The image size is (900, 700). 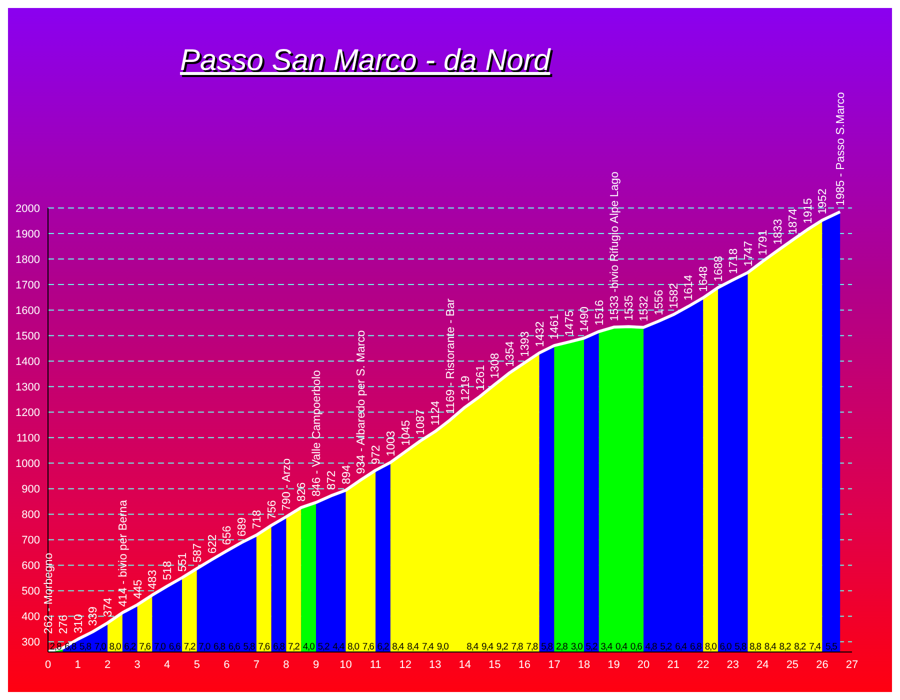 What do you see at coordinates (28, 362) in the screenshot?
I see `y-tick-label: 1400` at bounding box center [28, 362].